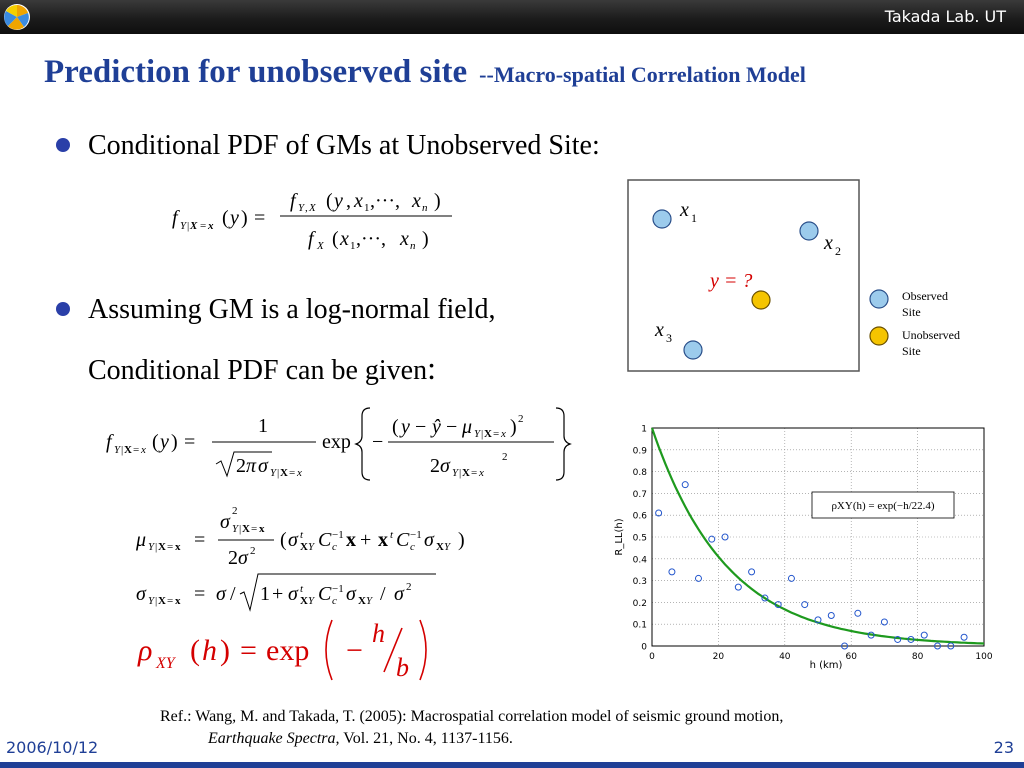 This screenshot has width=1024, height=768. I want to click on chart-y-ticks: 0 0.1 0.2 0.3 0.4 0.5 0.6 0.7 0.8 0.9 1, so click(640, 539).